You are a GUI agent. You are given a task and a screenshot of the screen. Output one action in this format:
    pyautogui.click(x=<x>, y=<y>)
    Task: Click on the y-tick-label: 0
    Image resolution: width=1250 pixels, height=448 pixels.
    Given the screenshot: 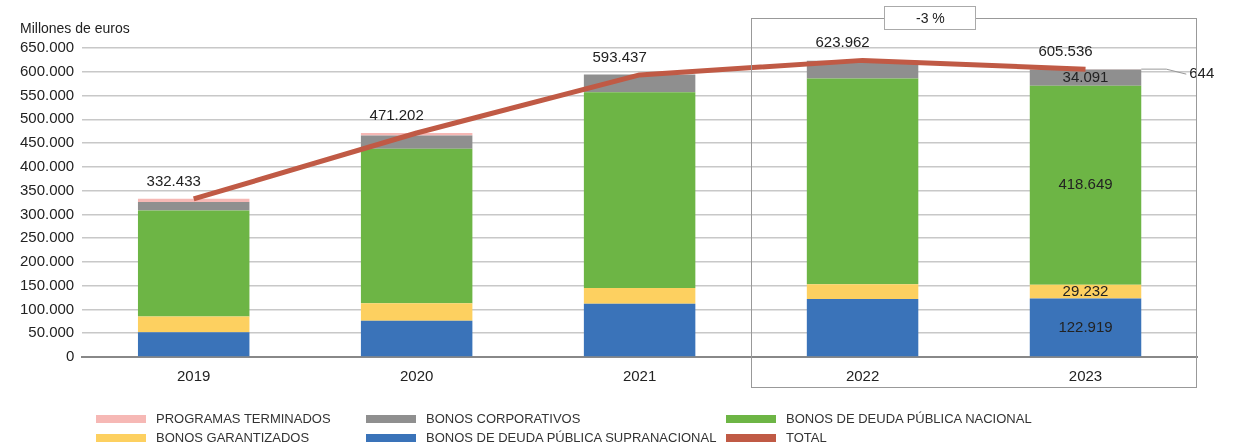 What is the action you would take?
    pyautogui.click(x=70, y=356)
    